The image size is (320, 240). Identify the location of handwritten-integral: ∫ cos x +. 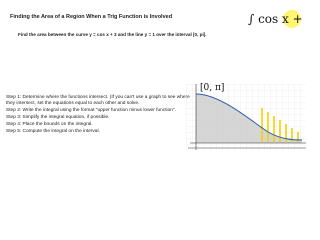
(275, 19).